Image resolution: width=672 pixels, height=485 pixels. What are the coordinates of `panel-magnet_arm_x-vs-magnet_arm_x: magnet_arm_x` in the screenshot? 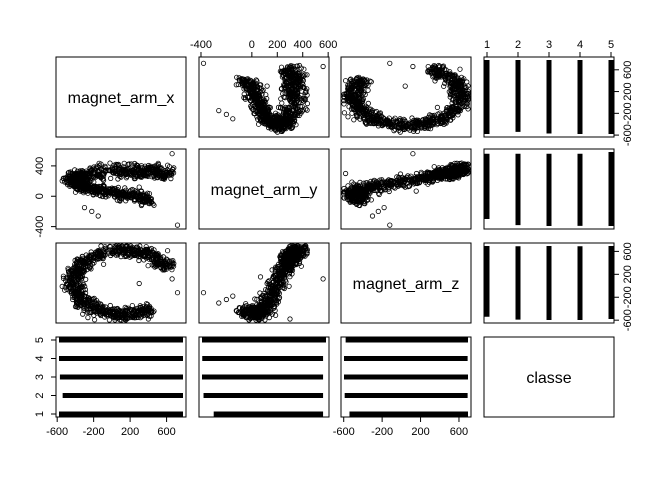 It's located at (121, 97).